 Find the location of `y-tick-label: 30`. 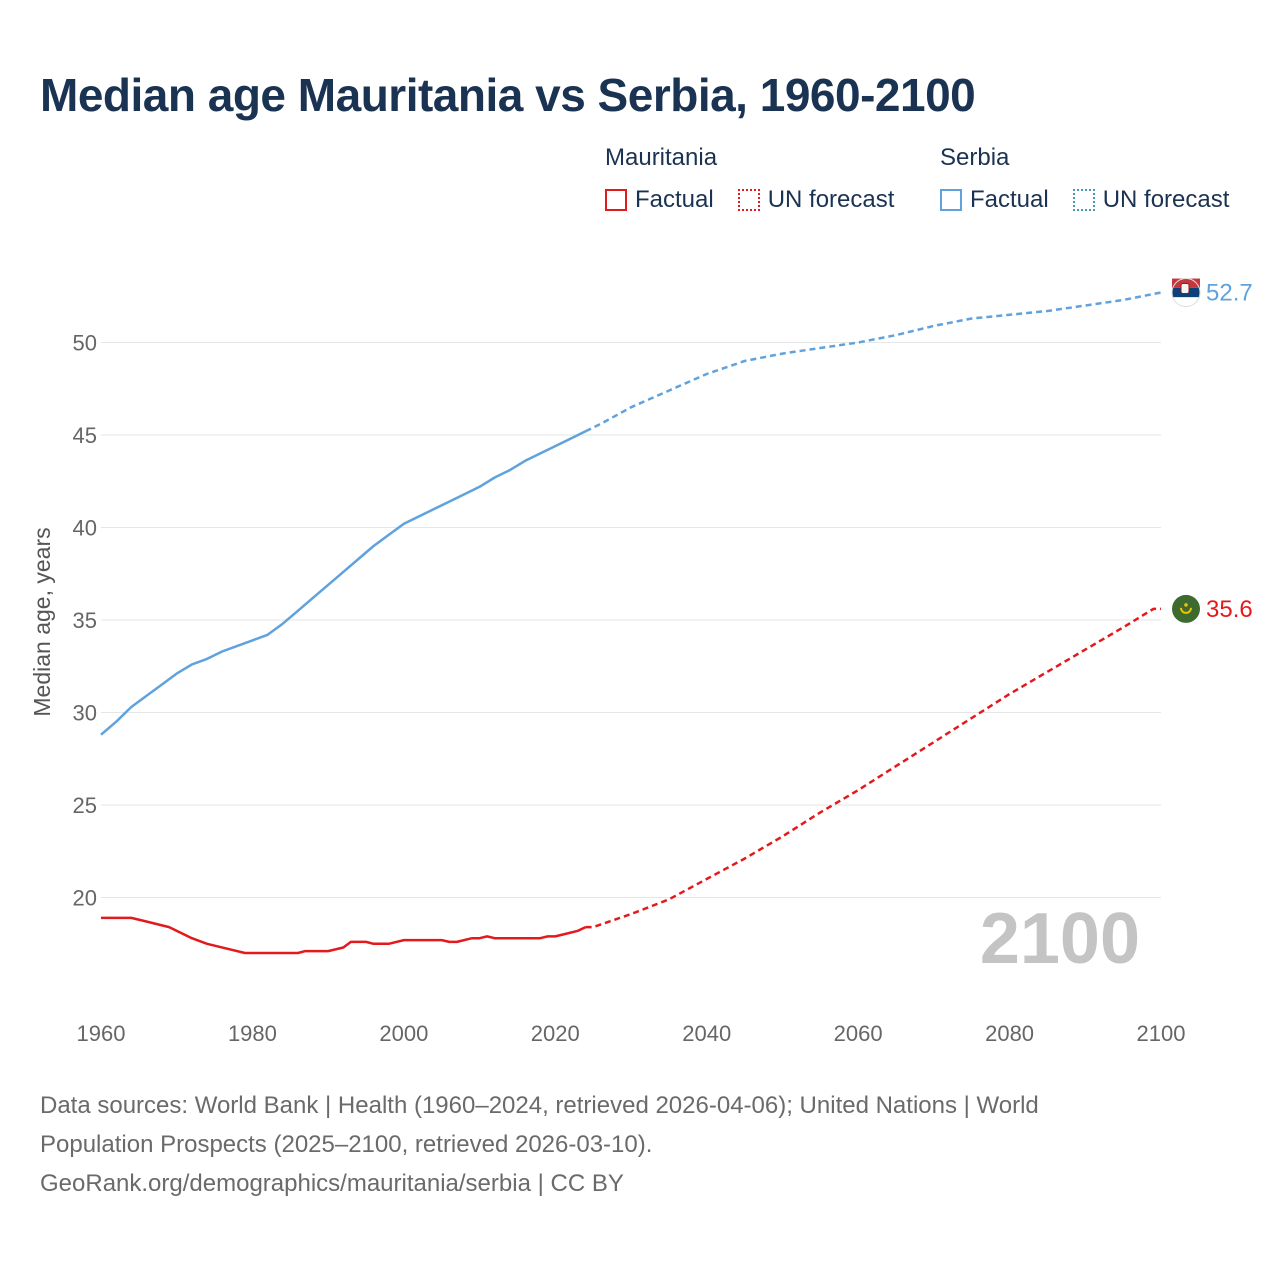

y-tick-label: 30 is located at coordinates (85, 713).